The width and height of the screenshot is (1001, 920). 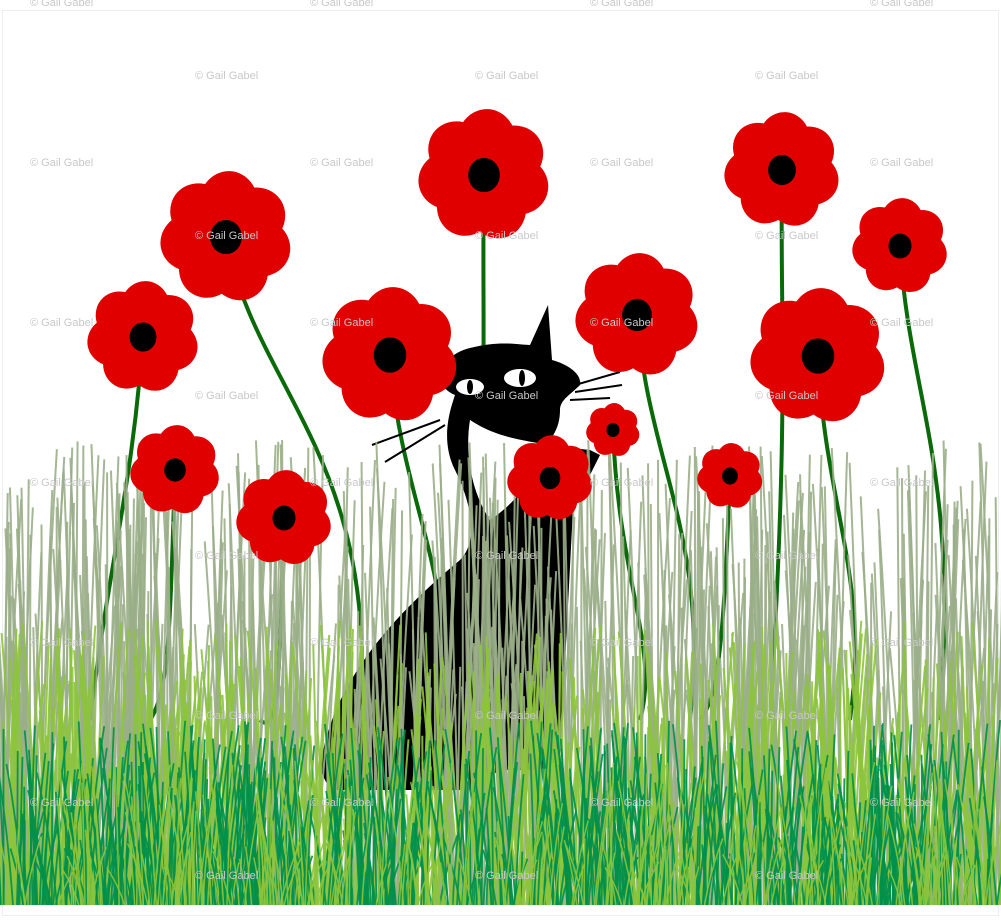 I want to click on cat-pupil-right, so click(x=522, y=378).